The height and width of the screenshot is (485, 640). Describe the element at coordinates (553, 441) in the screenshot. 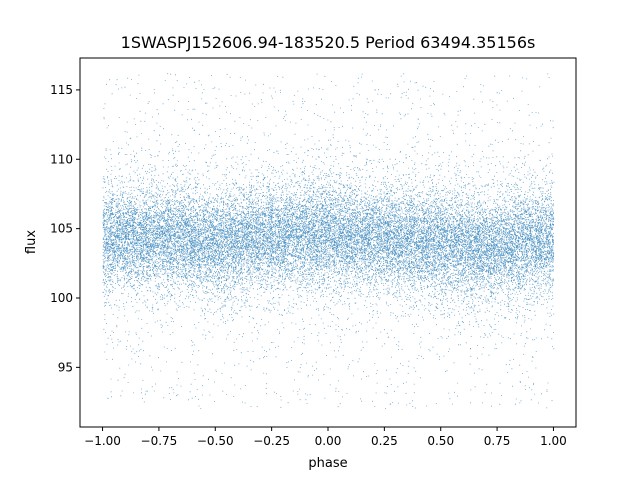

I see `x-tick-label: 1.00` at that location.